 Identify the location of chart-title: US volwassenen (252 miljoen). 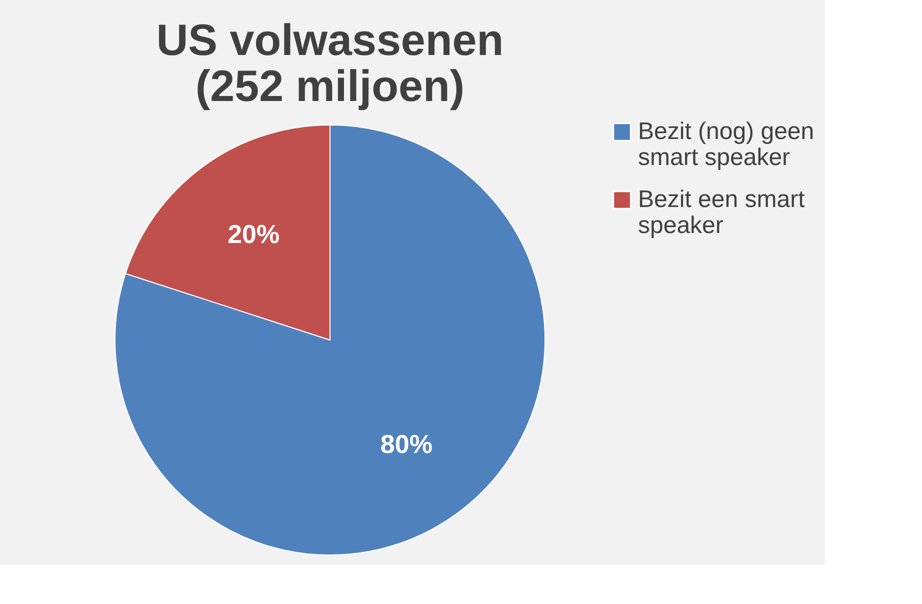
(330, 63).